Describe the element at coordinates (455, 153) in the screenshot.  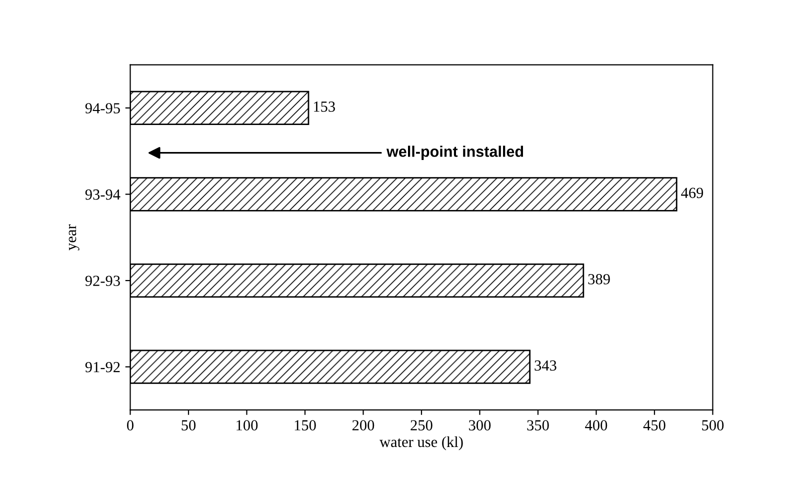
I see `annotation: well-point installed` at that location.